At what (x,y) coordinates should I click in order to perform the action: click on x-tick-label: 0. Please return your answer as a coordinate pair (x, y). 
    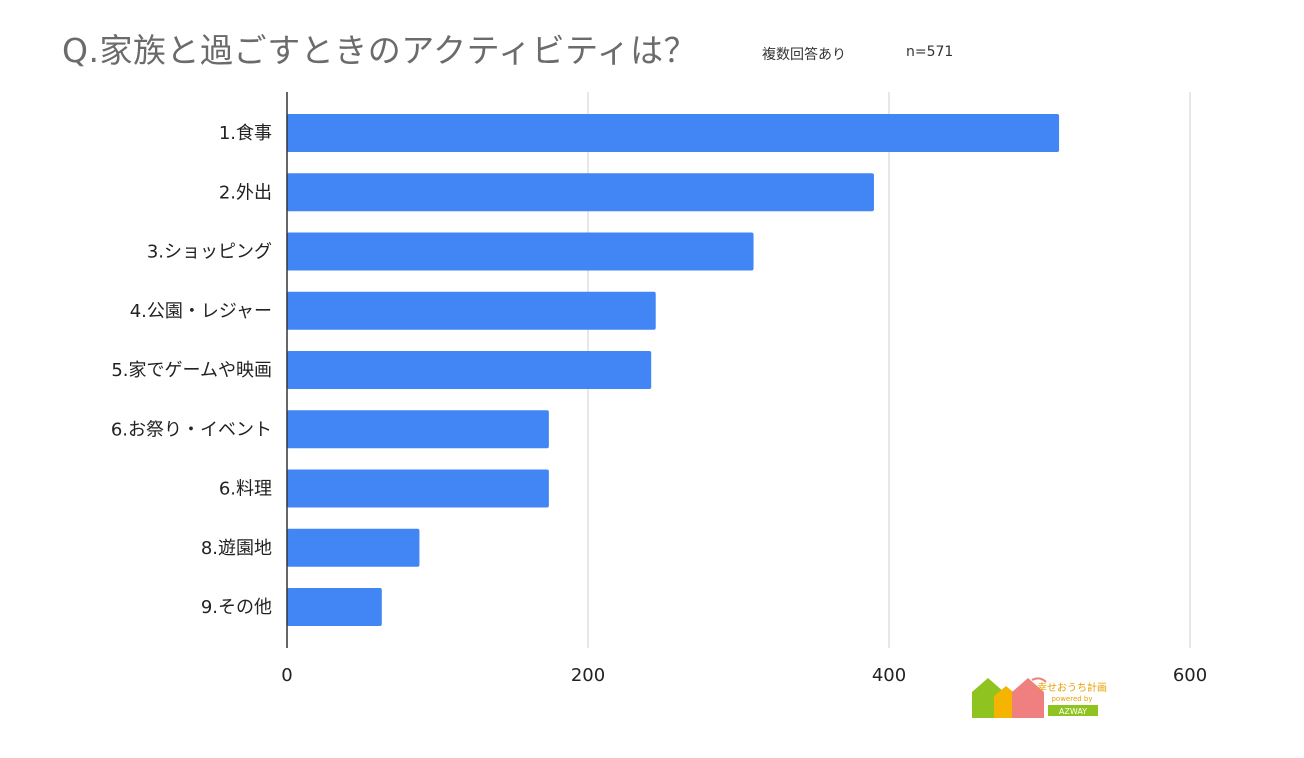
    Looking at the image, I should click on (286, 675).